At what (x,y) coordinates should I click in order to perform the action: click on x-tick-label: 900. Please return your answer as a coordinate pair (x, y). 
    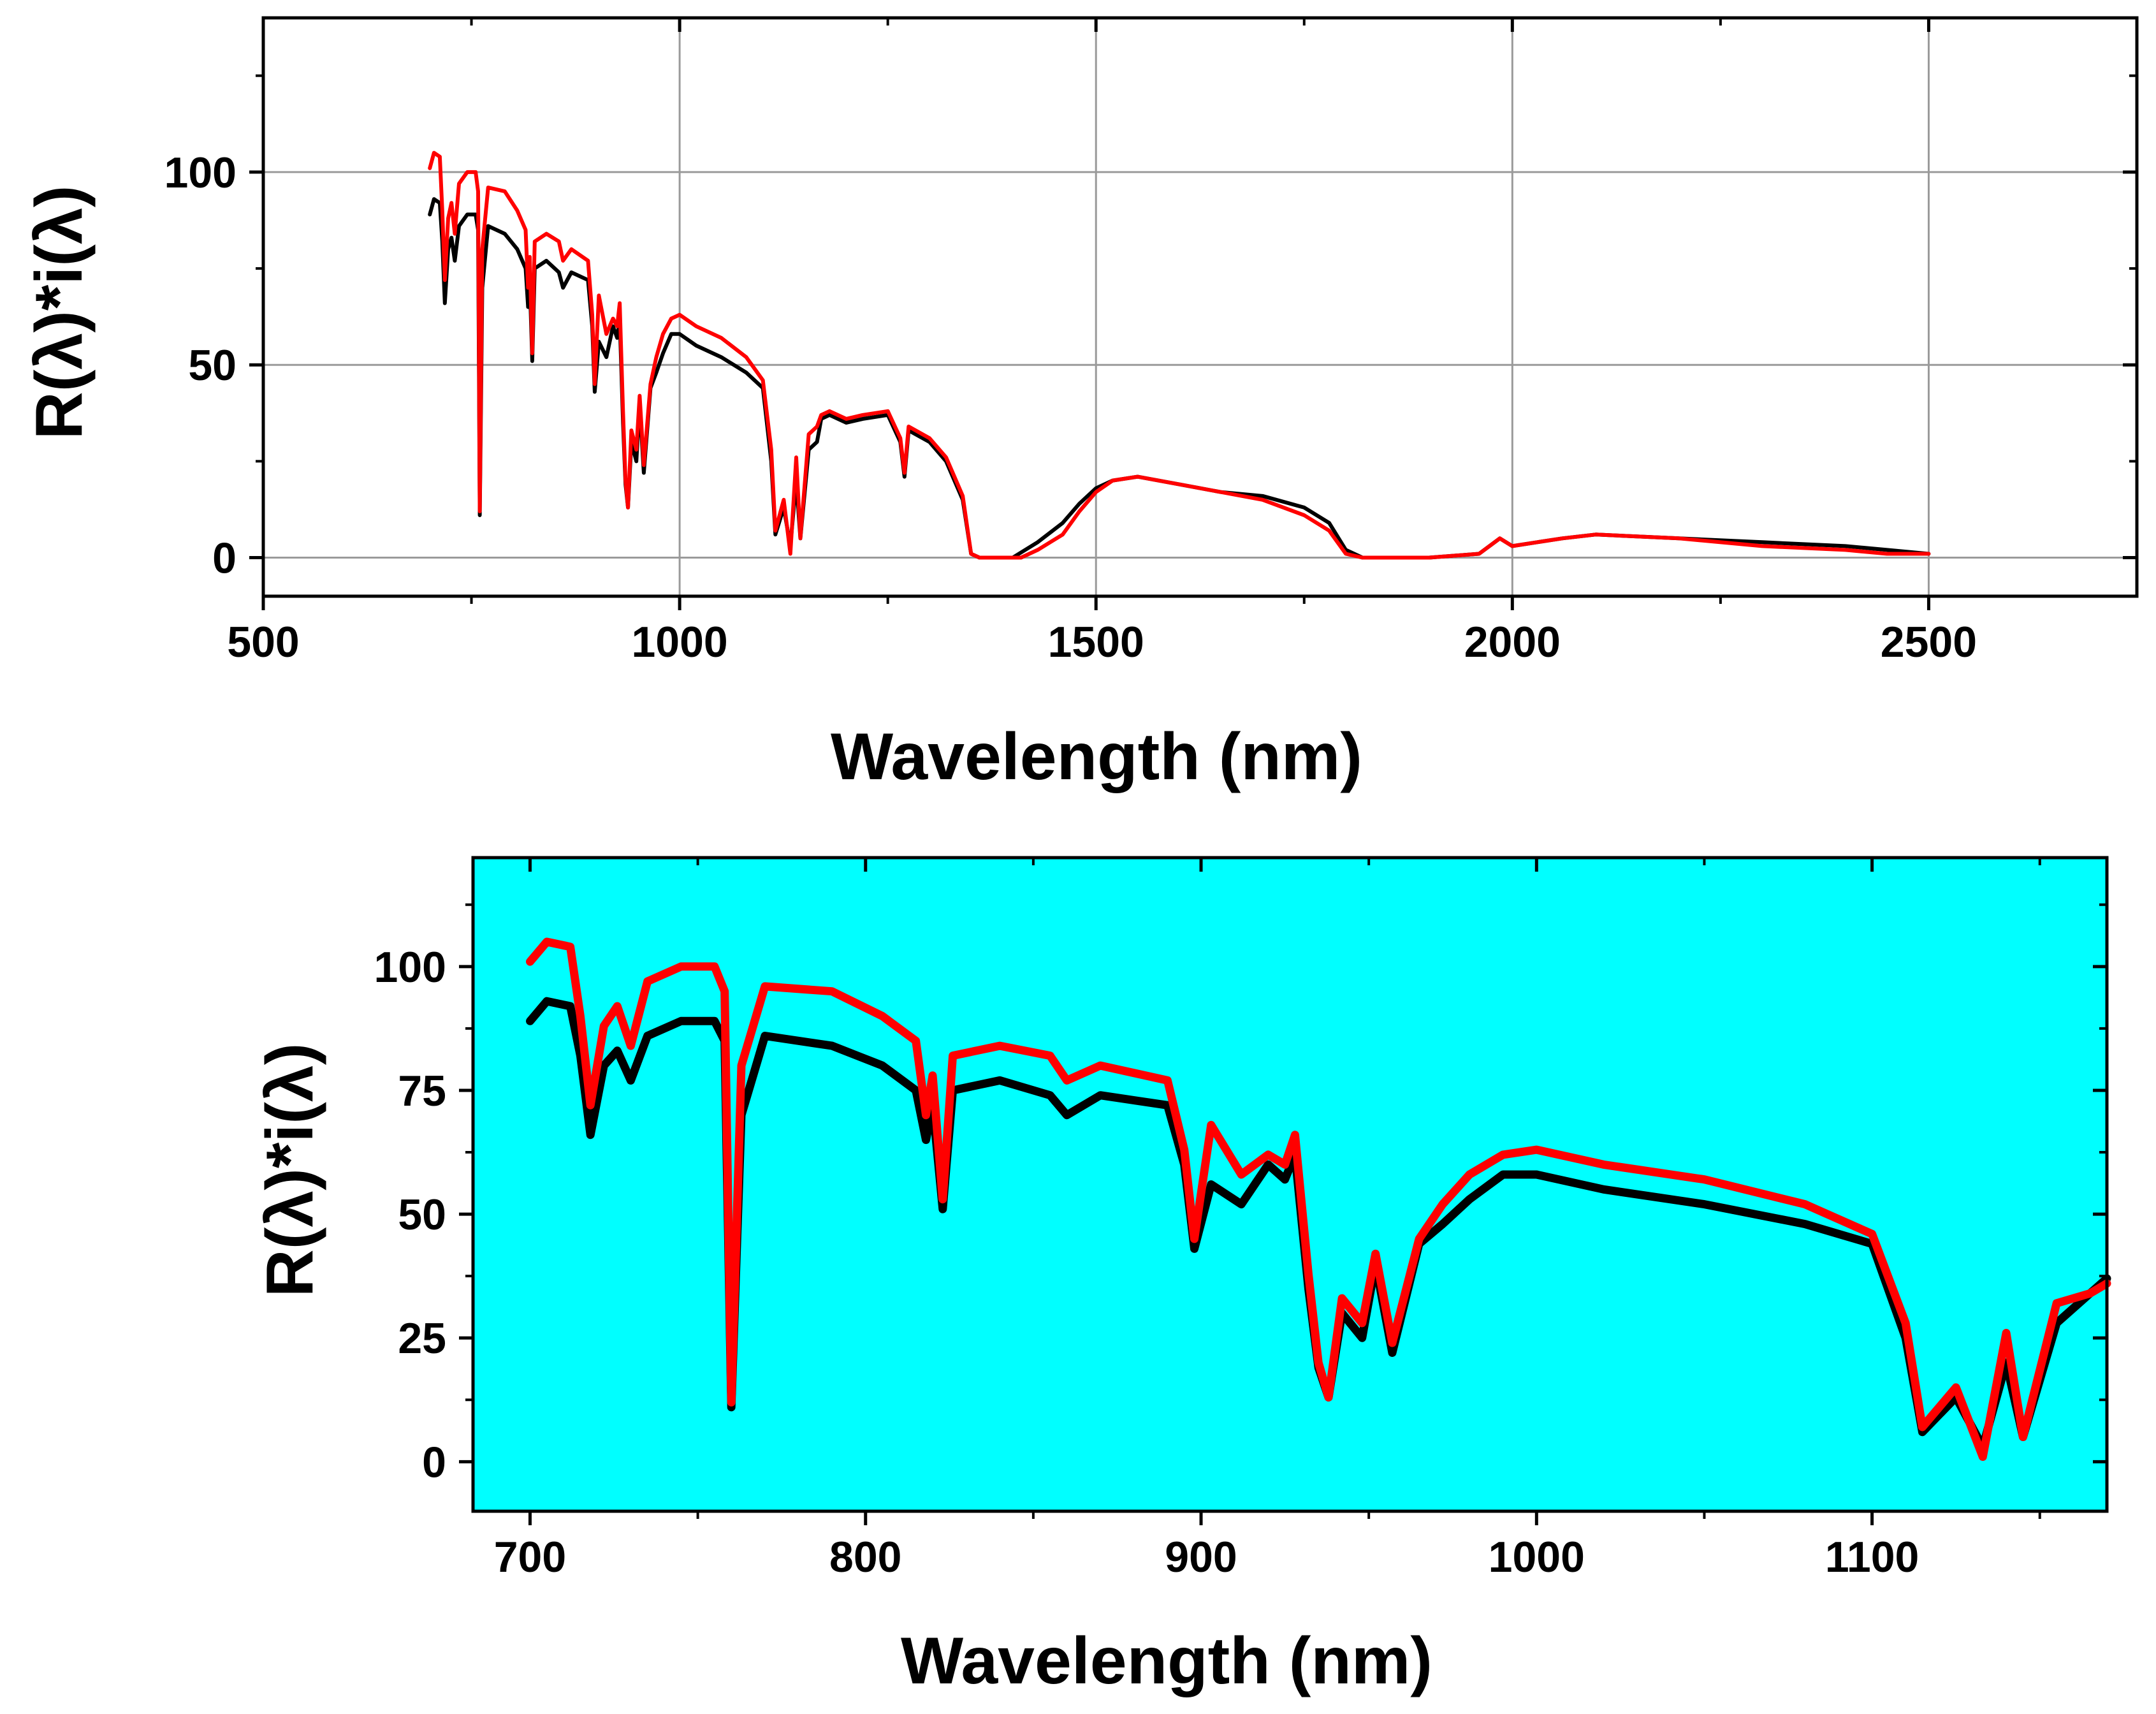
    Looking at the image, I should click on (1201, 1557).